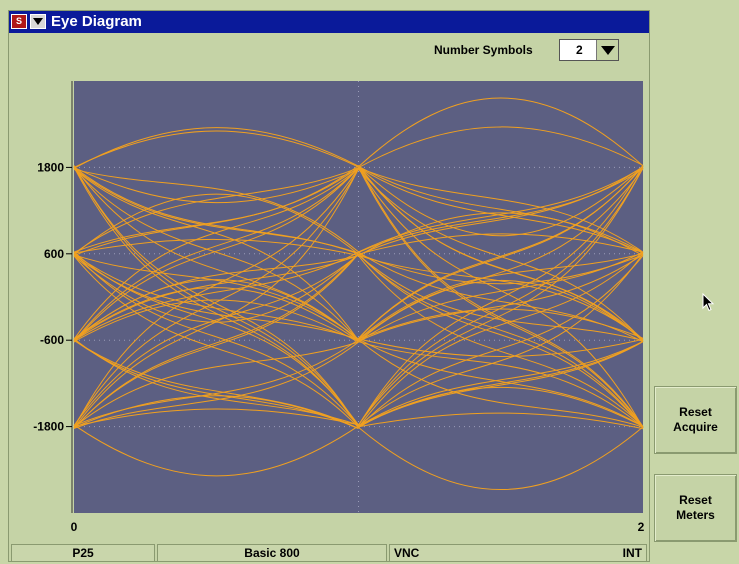 The width and height of the screenshot is (739, 564). Describe the element at coordinates (48, 427) in the screenshot. I see `y-tick-label: -1800` at that location.